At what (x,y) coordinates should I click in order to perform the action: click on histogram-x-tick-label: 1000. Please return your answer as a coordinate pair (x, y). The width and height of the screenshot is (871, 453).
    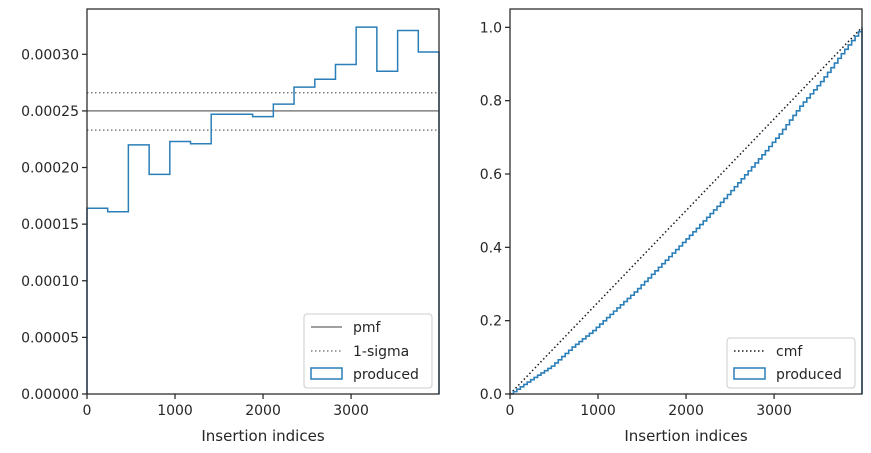
    Looking at the image, I should click on (175, 411).